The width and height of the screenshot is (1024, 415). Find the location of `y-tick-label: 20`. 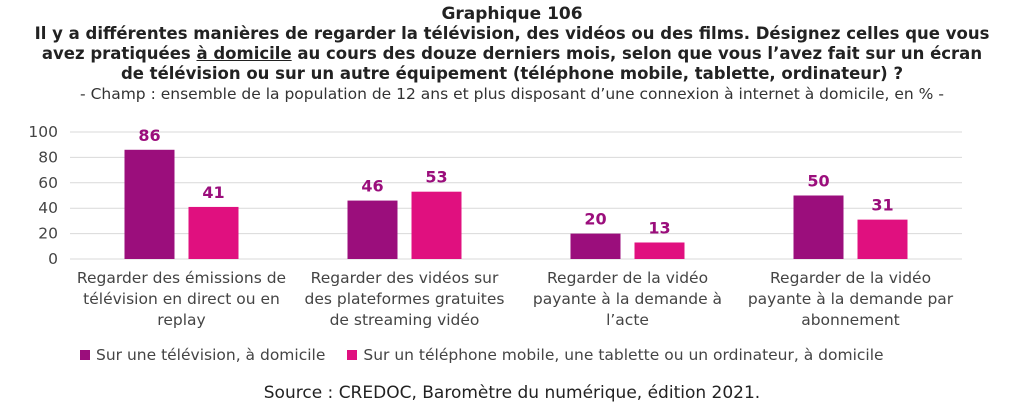

y-tick-label: 20 is located at coordinates (48, 234).